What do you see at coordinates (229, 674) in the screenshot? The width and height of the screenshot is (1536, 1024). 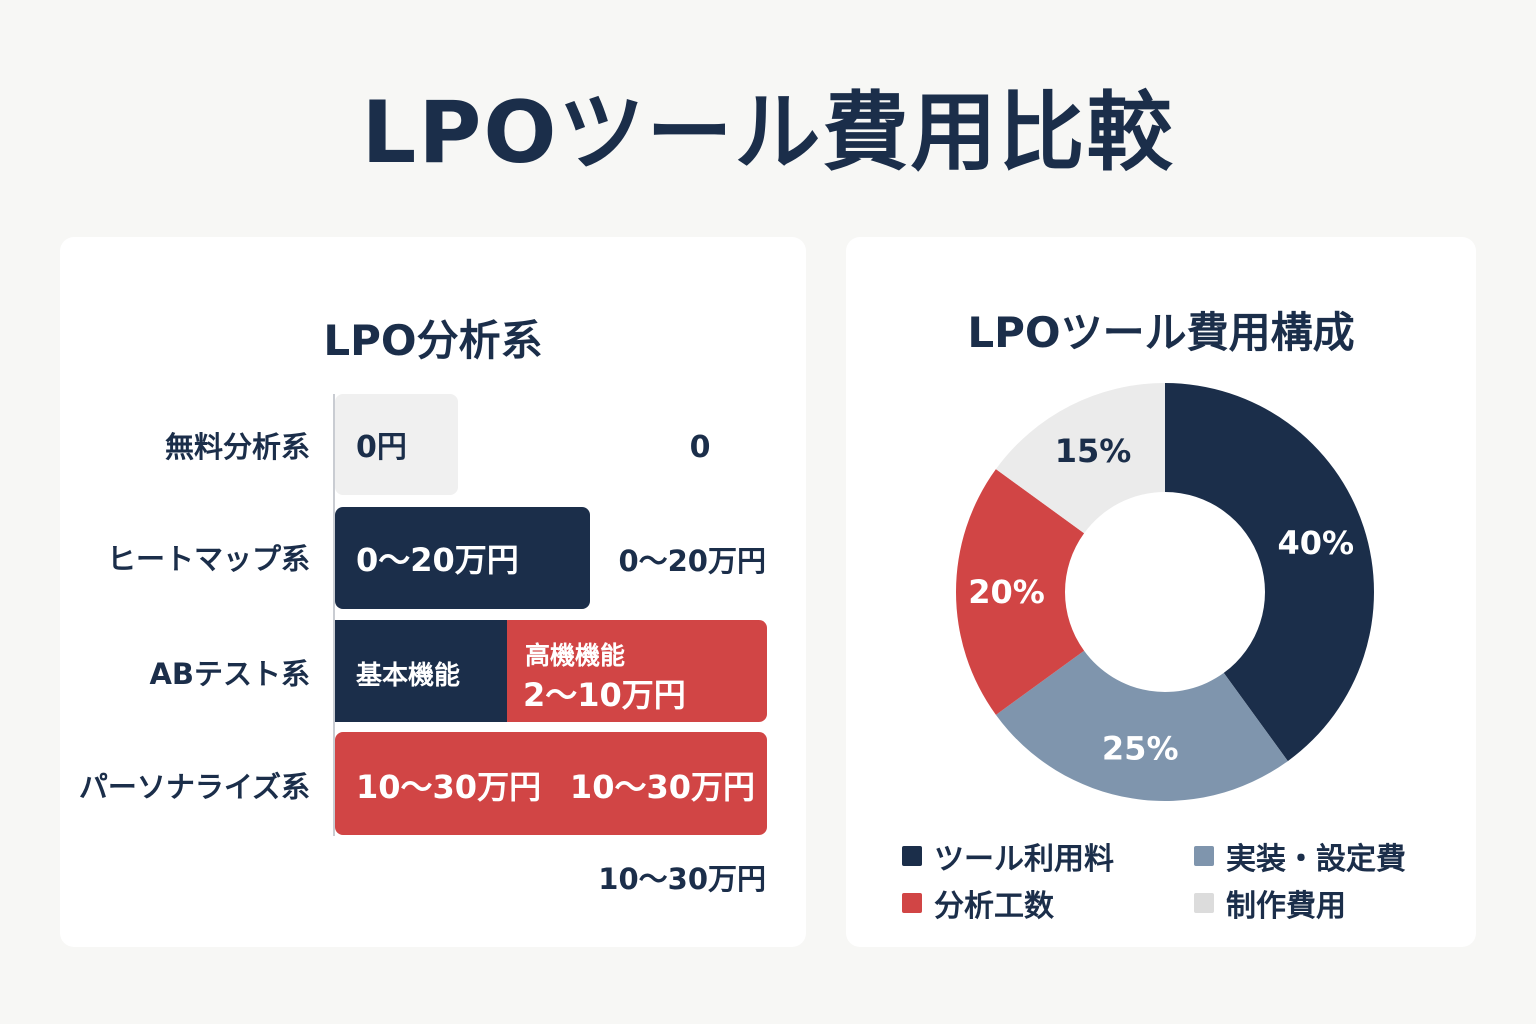 I see `row-label-abtest: ABテスト系` at bounding box center [229, 674].